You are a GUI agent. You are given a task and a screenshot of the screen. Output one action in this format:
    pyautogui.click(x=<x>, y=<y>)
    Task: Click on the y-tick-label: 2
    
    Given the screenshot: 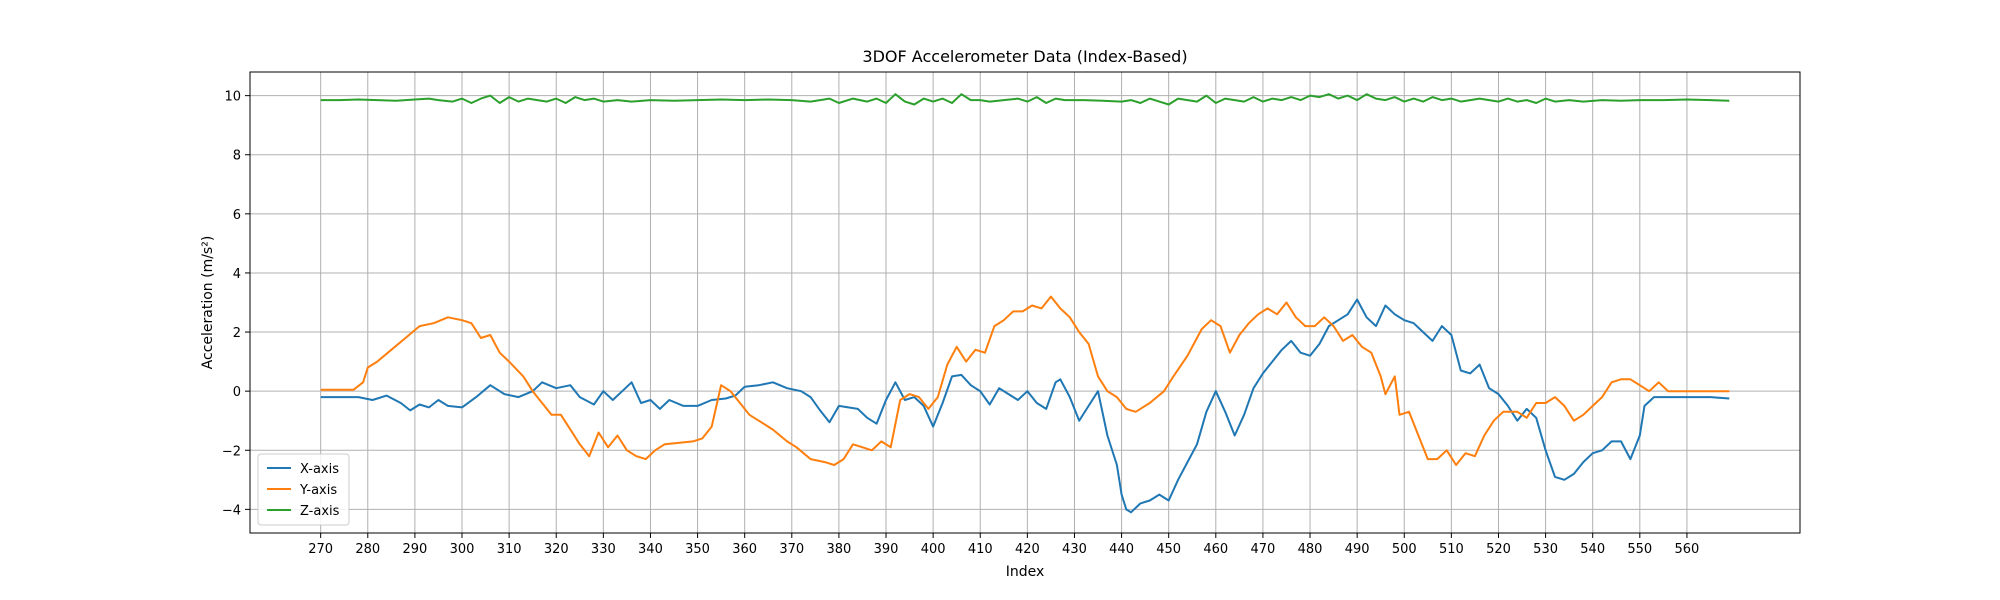 What is the action you would take?
    pyautogui.click(x=237, y=333)
    